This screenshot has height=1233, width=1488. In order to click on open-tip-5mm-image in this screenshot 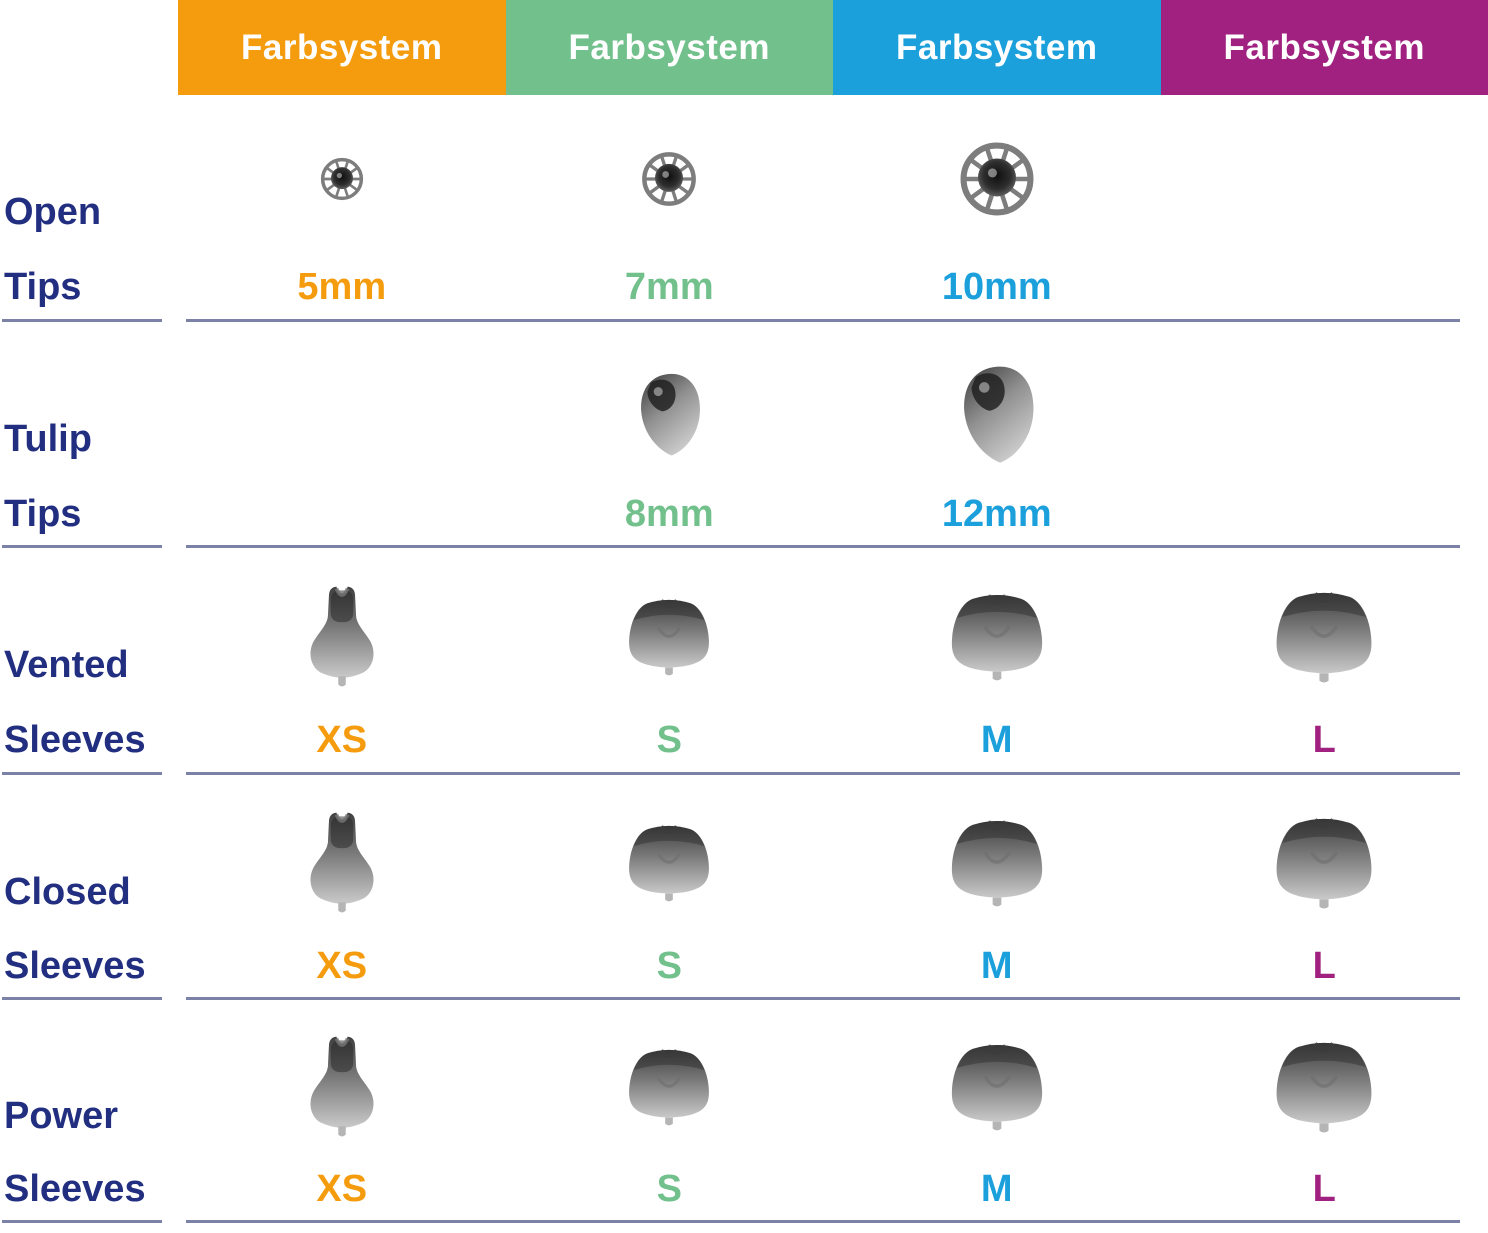, I will do `click(341, 179)`.